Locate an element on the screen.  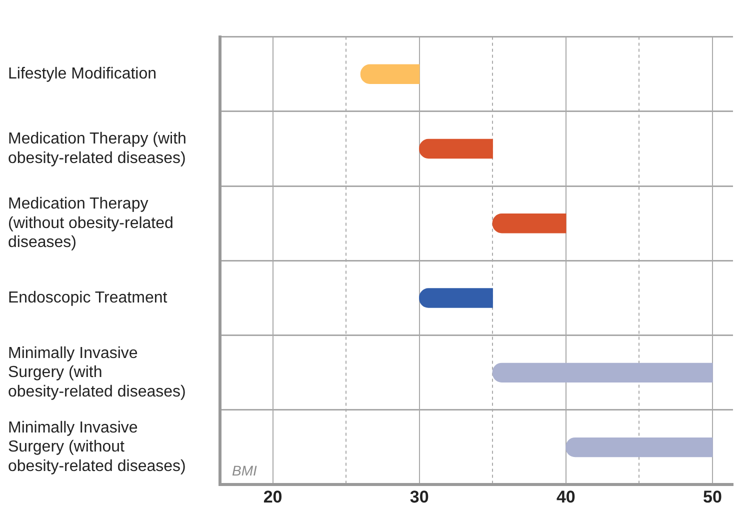
y-tick-label: Medication Therapy (without obesity-related diseases) is located at coordinates (91, 223).